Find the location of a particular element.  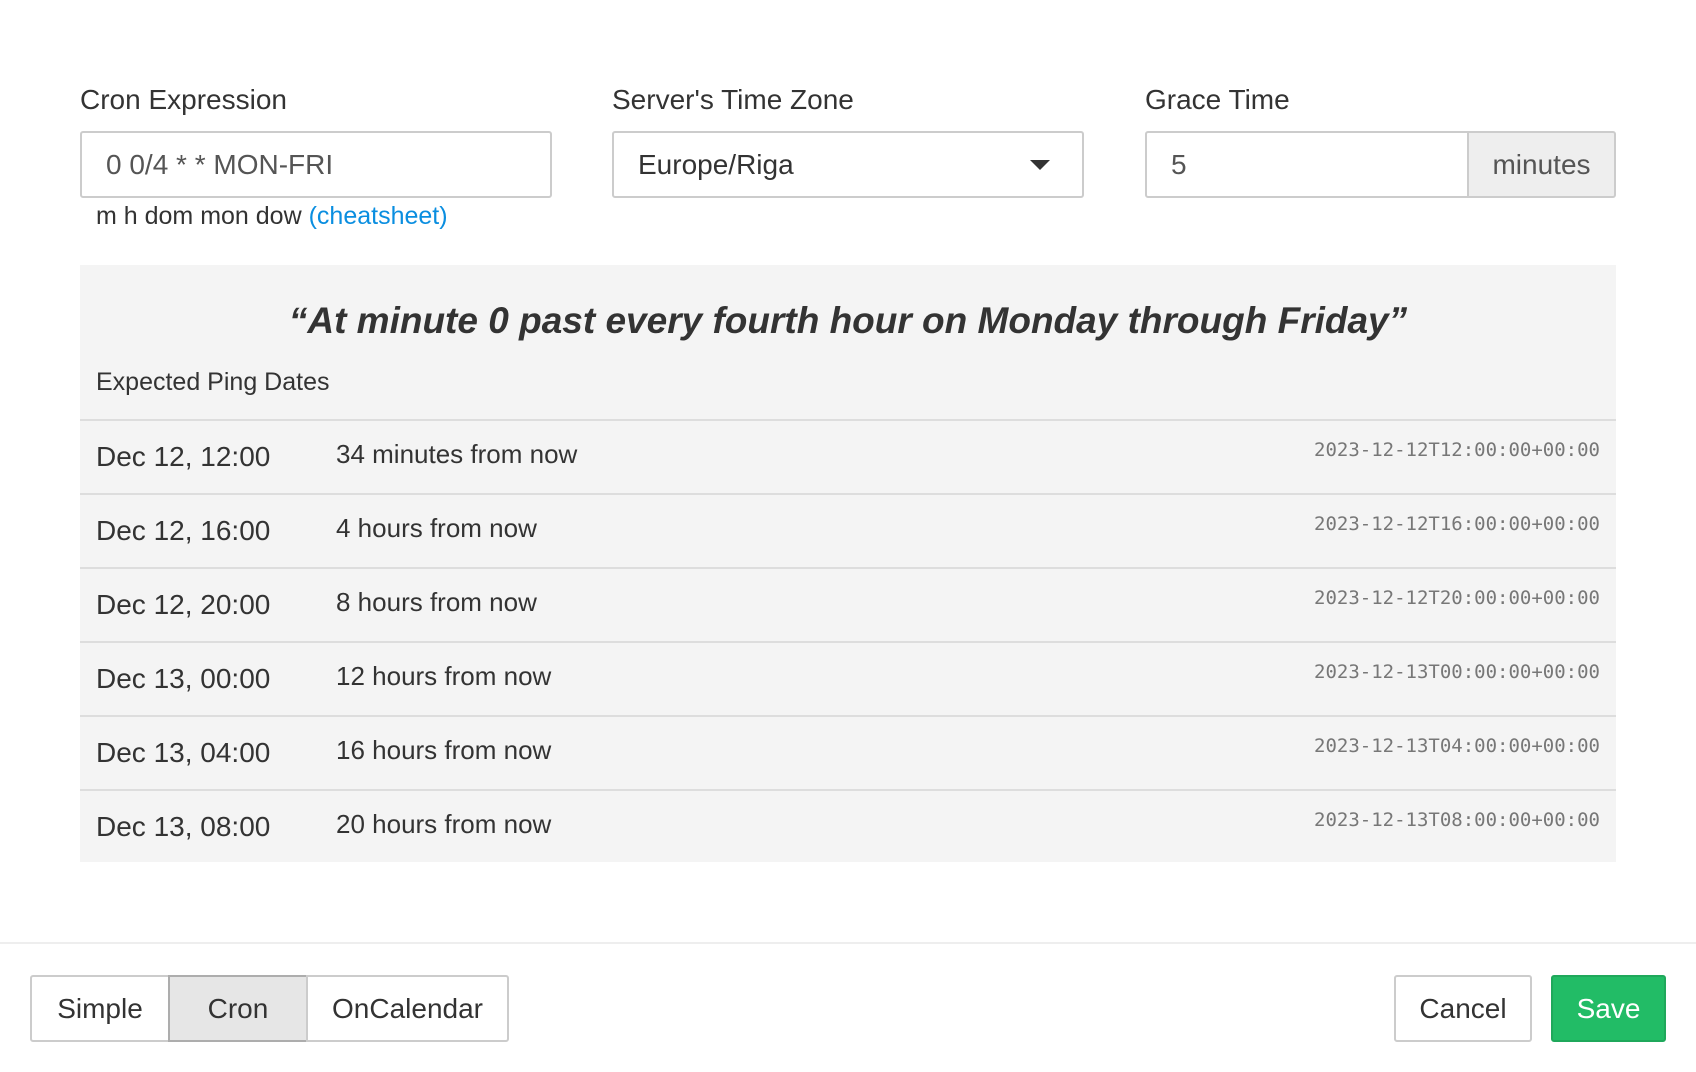

cheatsheet-link: (cheatsheet) is located at coordinates (378, 216).